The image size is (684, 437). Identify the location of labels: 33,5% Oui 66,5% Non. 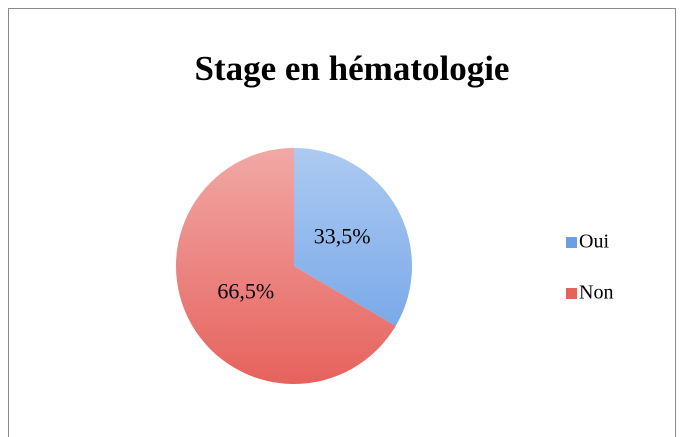
(415, 264).